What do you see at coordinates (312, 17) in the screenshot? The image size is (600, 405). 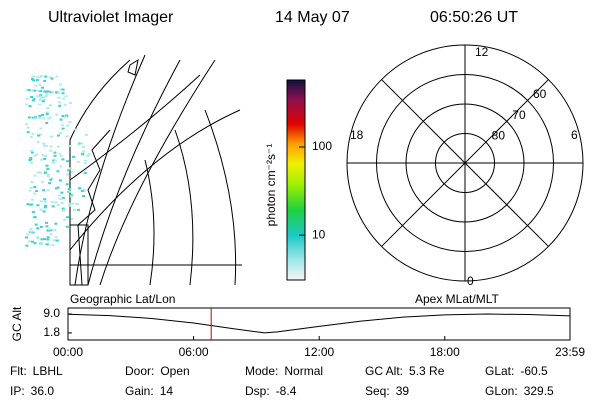 I see `date: 14 May 07` at bounding box center [312, 17].